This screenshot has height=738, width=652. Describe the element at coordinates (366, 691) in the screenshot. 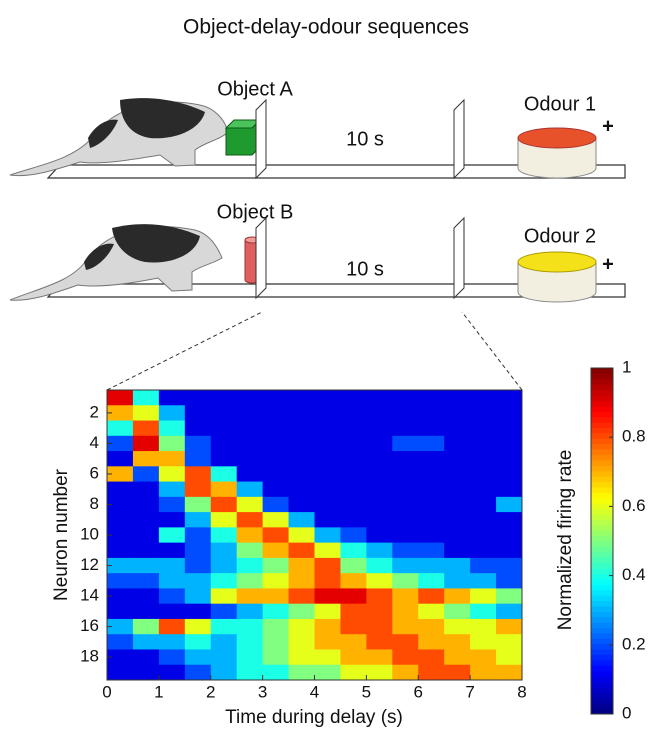

I see `x-tick-label: 5` at that location.